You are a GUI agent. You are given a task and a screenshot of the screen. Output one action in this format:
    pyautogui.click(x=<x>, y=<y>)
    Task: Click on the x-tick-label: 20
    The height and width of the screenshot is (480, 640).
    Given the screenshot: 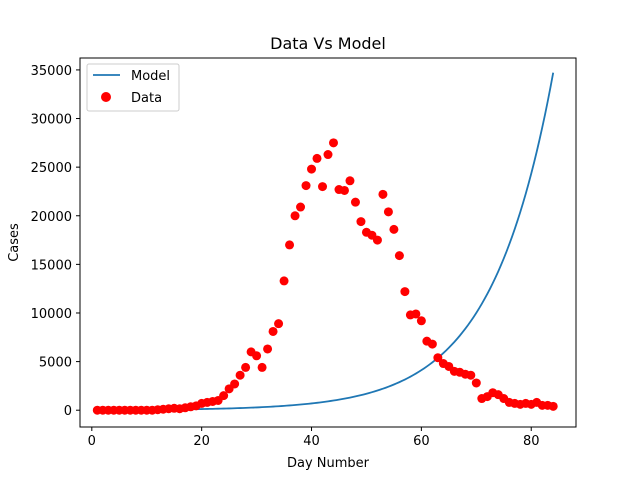 What is the action you would take?
    pyautogui.click(x=201, y=441)
    